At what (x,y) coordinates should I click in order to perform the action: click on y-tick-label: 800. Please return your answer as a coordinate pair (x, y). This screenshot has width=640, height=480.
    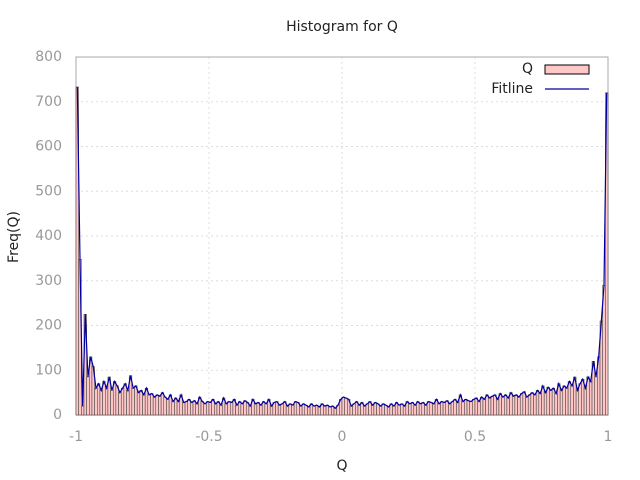
    Looking at the image, I should click on (48, 57).